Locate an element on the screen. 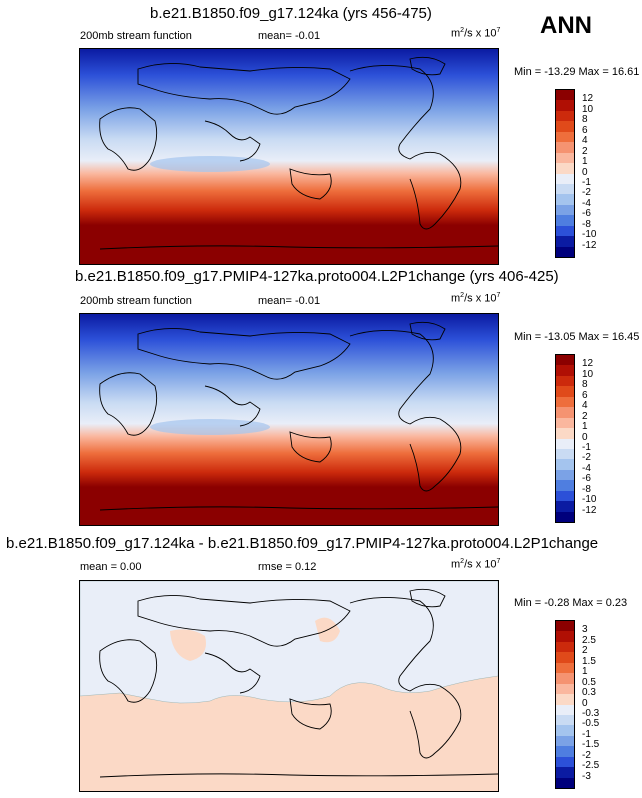 The image size is (642, 798). colorbar-tick-label: 0.3 is located at coordinates (589, 693).